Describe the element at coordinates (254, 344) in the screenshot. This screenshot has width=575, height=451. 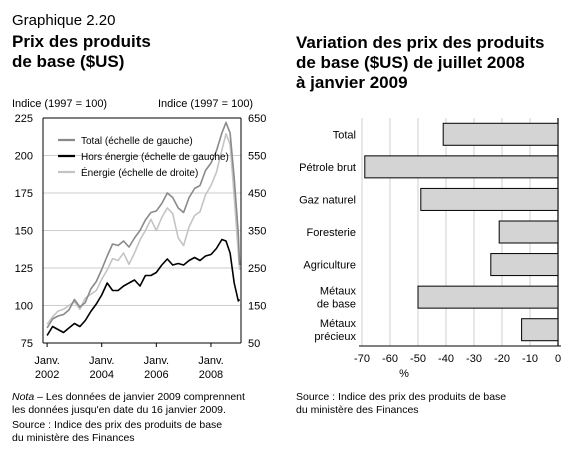
I see `right-tick-label: 50` at that location.